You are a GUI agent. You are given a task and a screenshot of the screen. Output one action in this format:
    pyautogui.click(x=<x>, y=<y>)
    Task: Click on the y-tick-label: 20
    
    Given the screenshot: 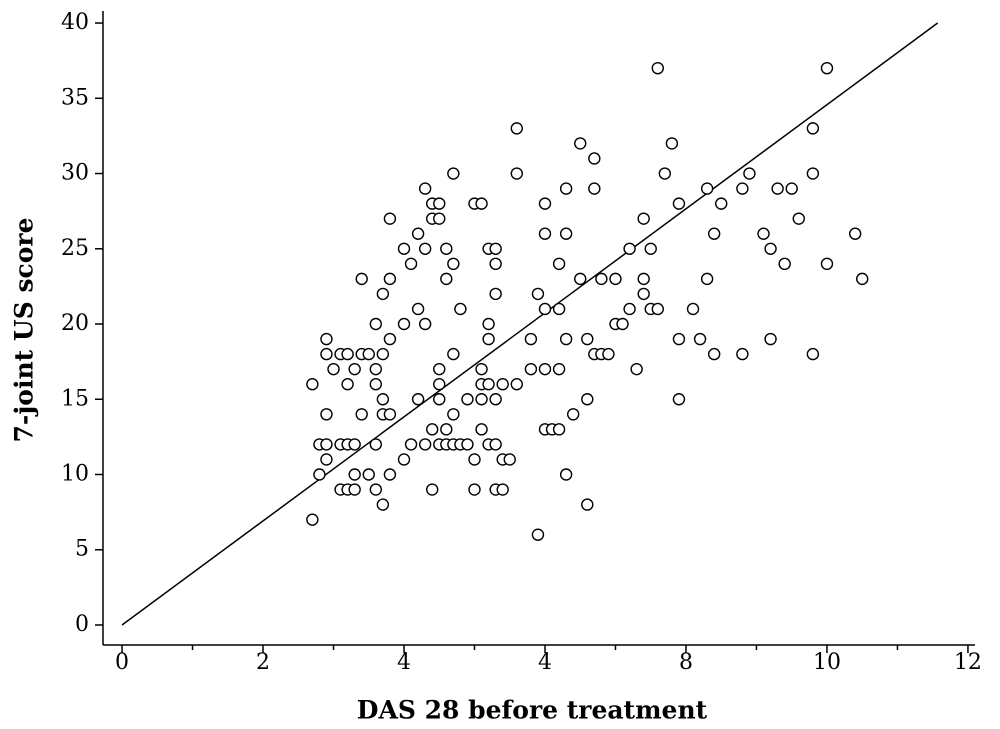 What is the action you would take?
    pyautogui.click(x=75, y=323)
    